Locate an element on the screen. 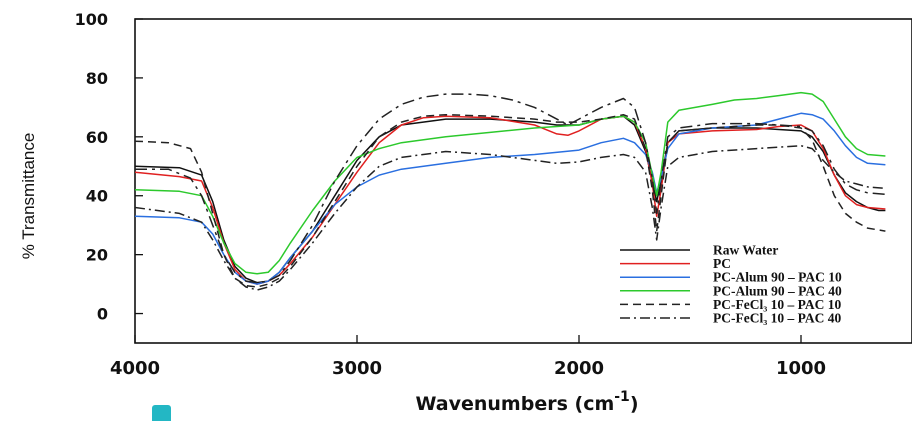 This screenshot has width=912, height=421. x-tick-label: 3000 is located at coordinates (357, 368).